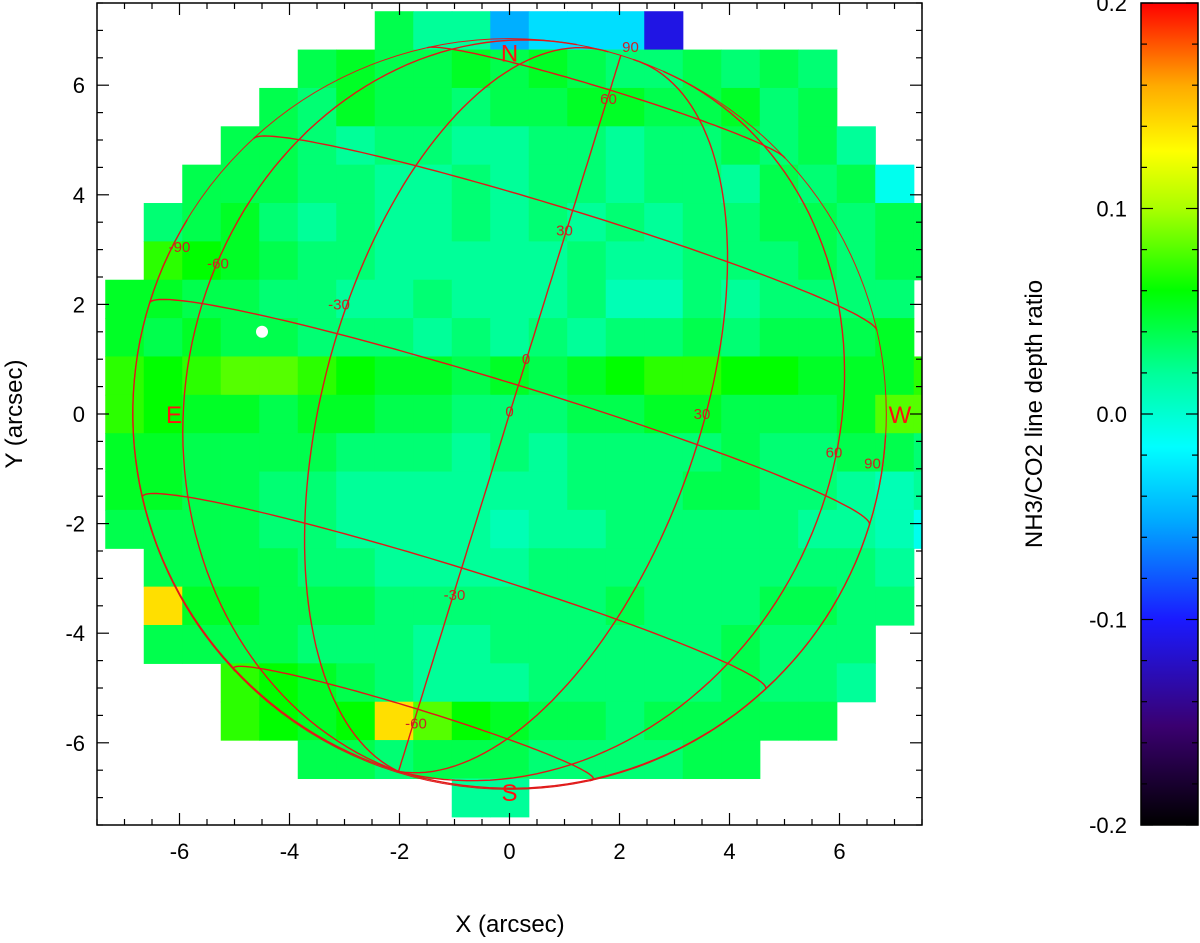 The width and height of the screenshot is (1200, 943). I want to click on compass-label-e: E, so click(174, 415).